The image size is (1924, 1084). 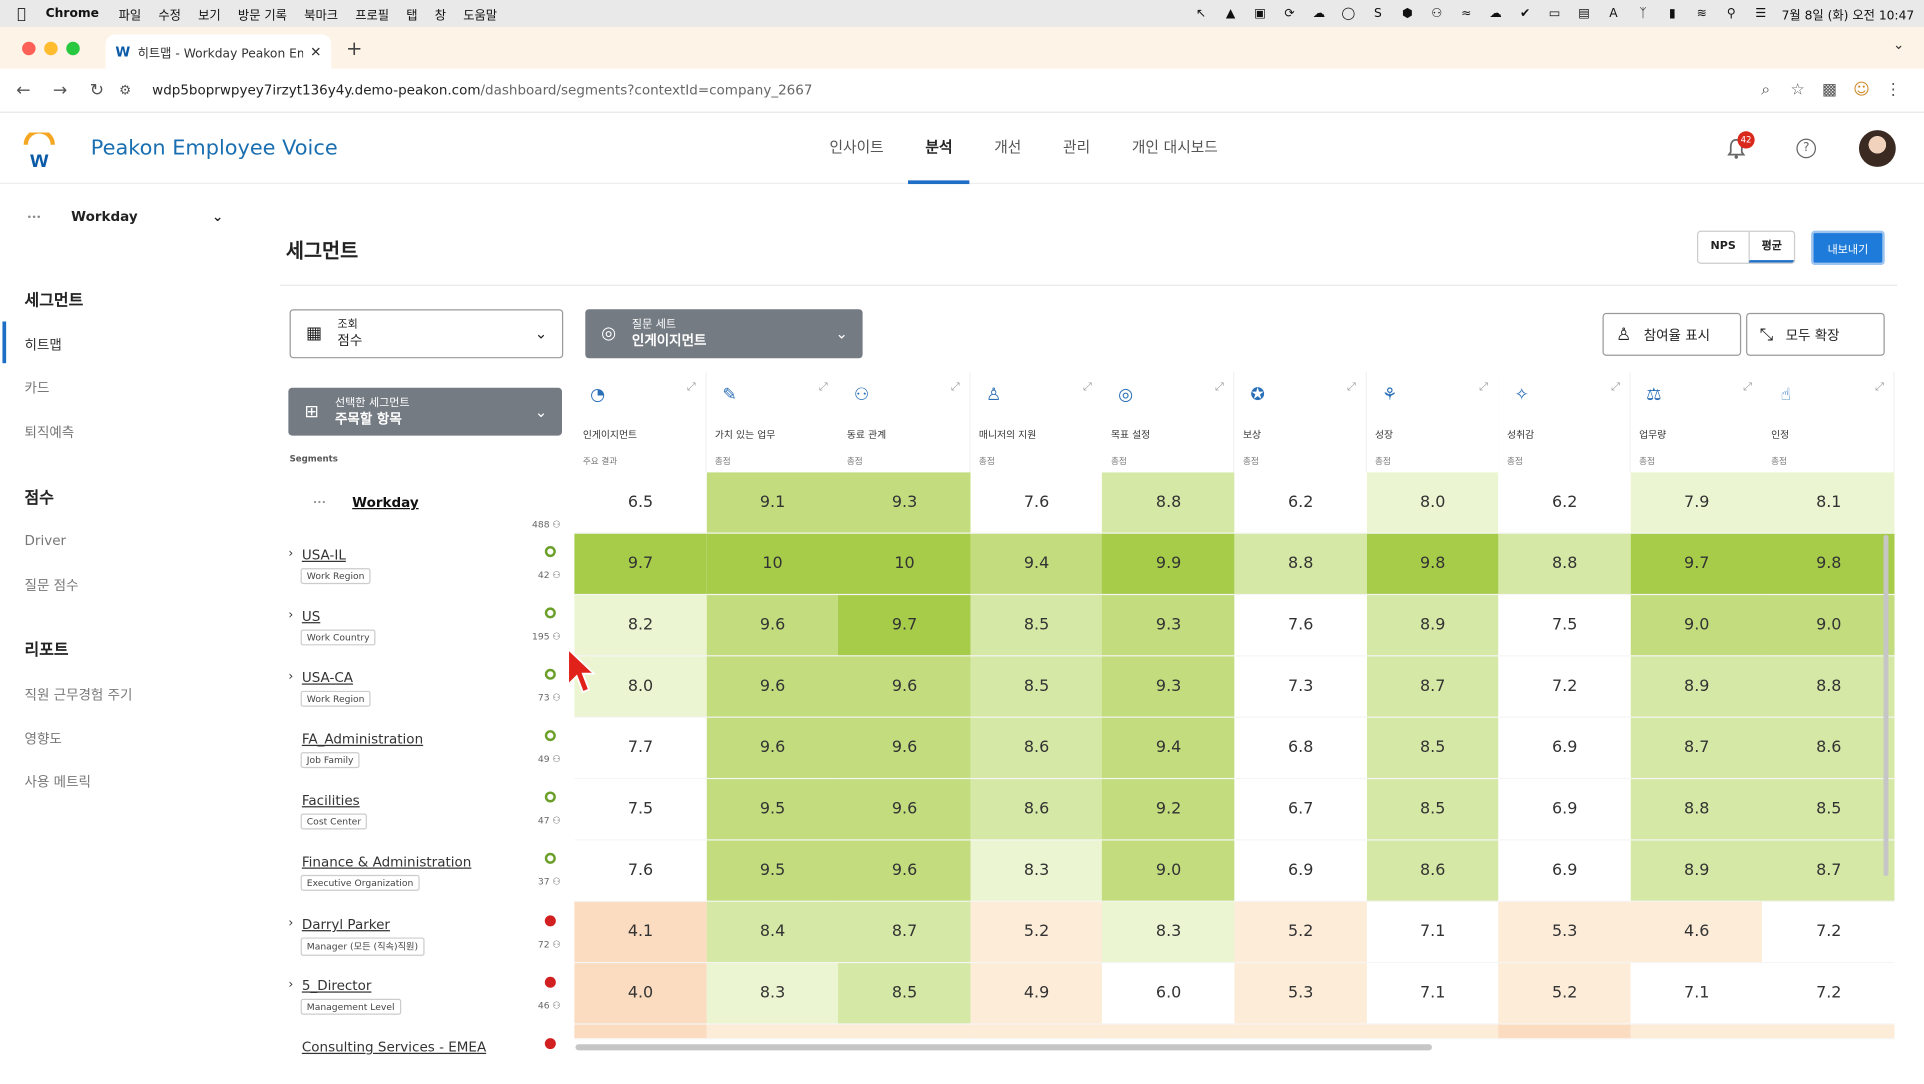 I want to click on vertical-scrollbar, so click(x=1886, y=705).